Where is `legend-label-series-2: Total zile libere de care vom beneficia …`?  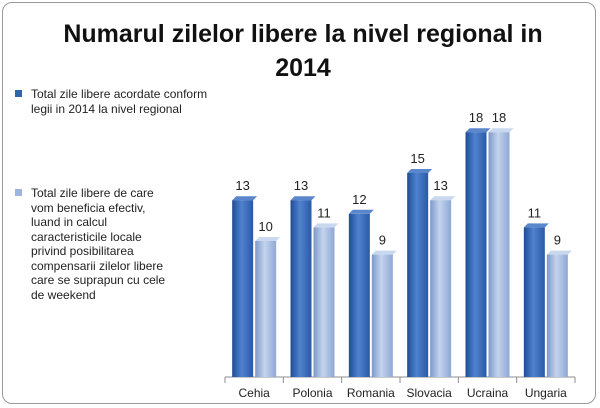
legend-label-series-2: Total zile libere de care vom beneficia … is located at coordinates (98, 244).